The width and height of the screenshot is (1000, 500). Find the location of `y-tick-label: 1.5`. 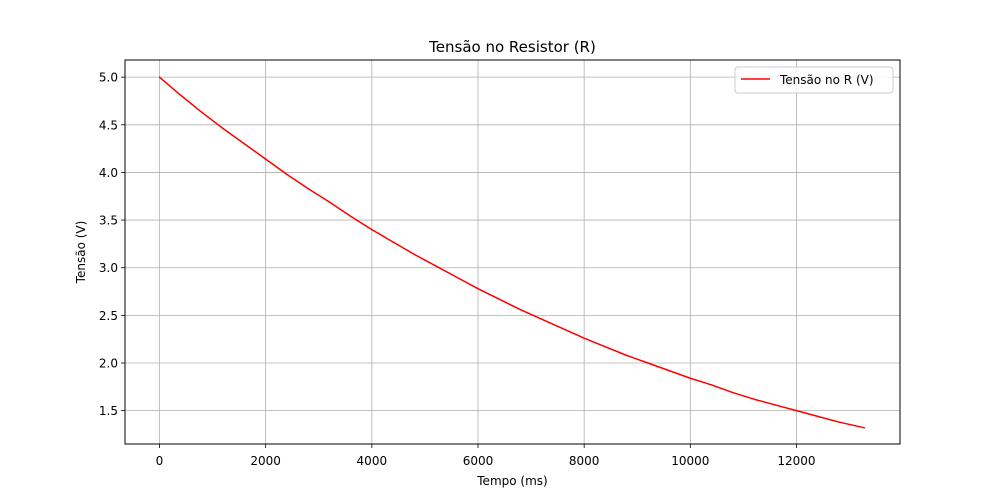

y-tick-label: 1.5 is located at coordinates (108, 411).